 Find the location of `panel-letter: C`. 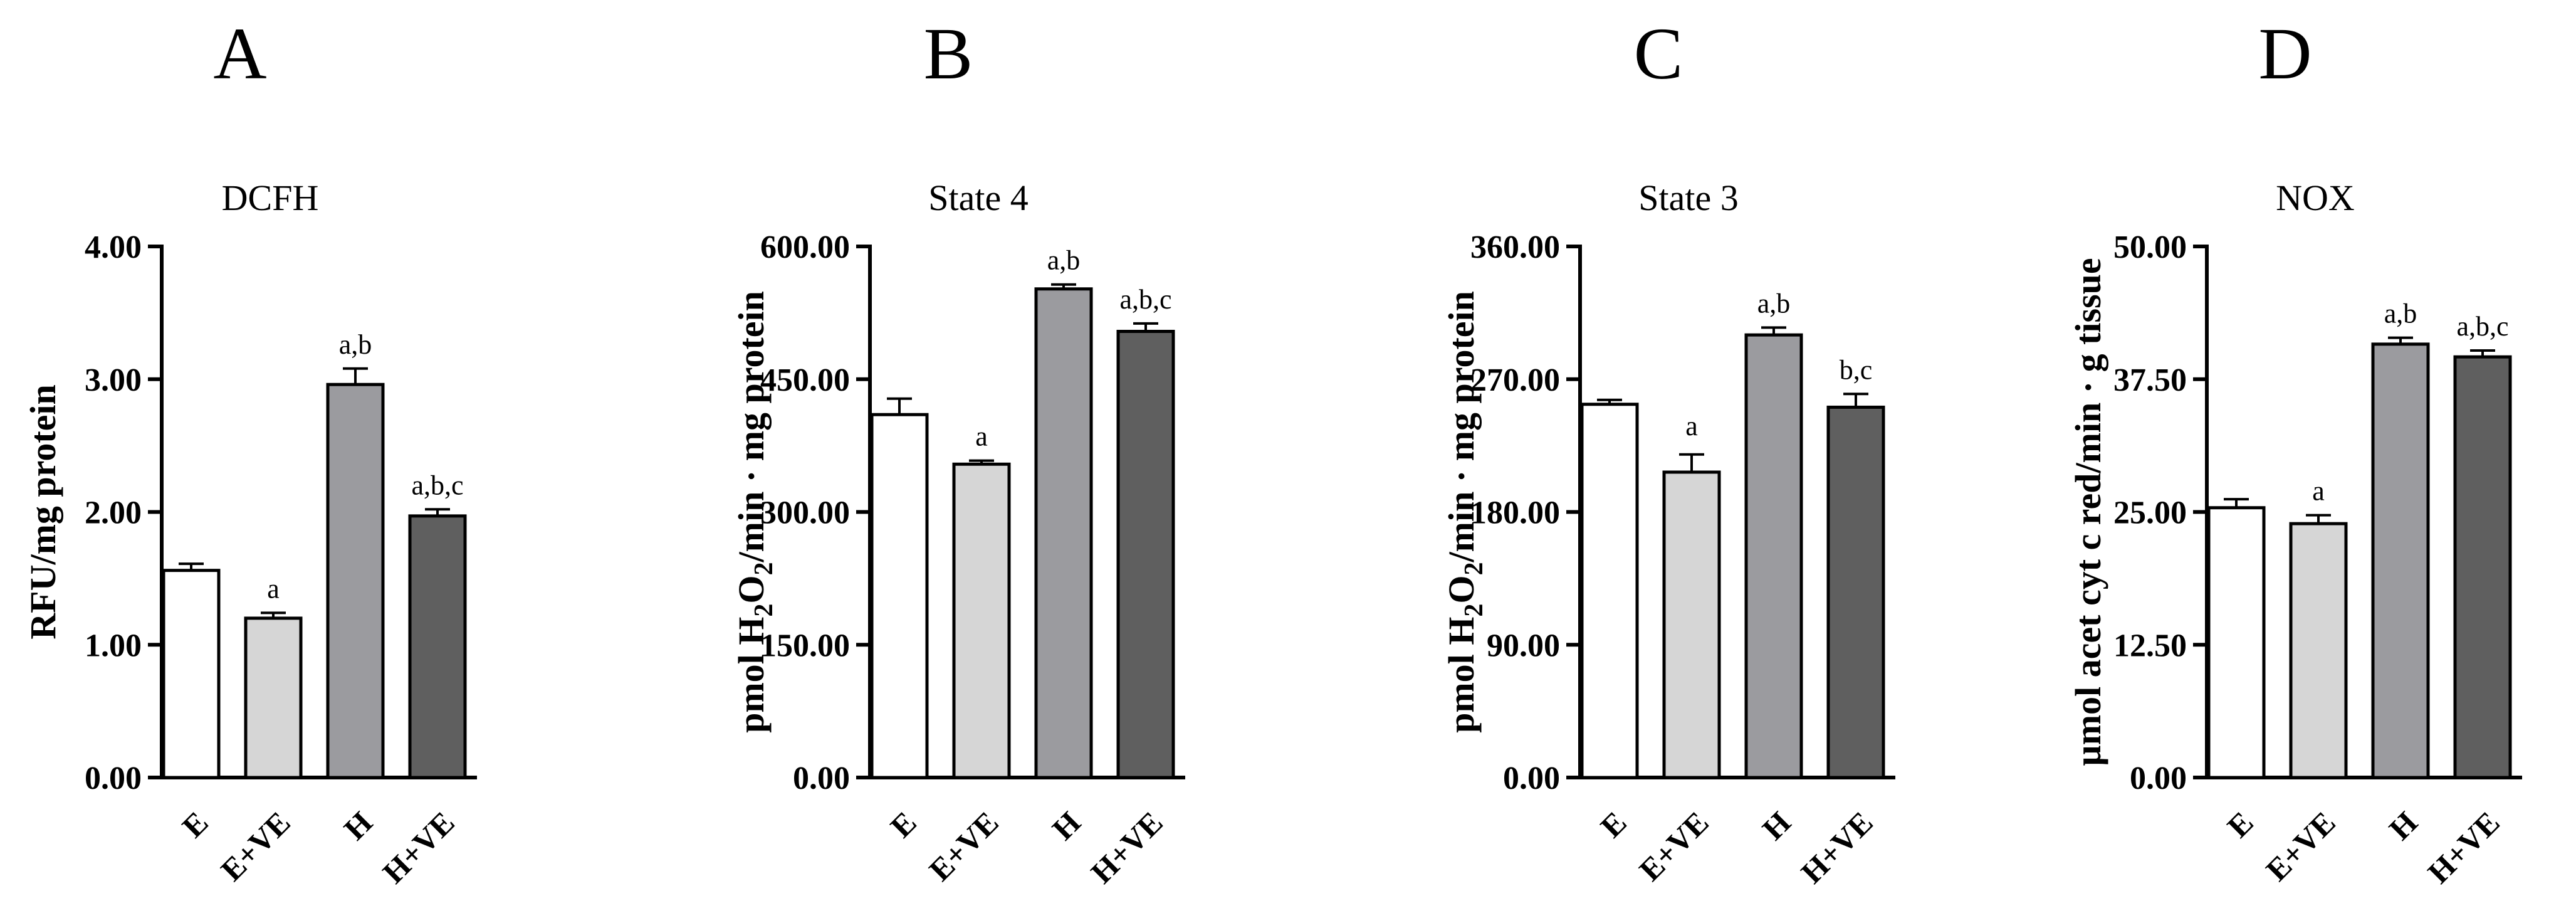

panel-letter: C is located at coordinates (1658, 54).